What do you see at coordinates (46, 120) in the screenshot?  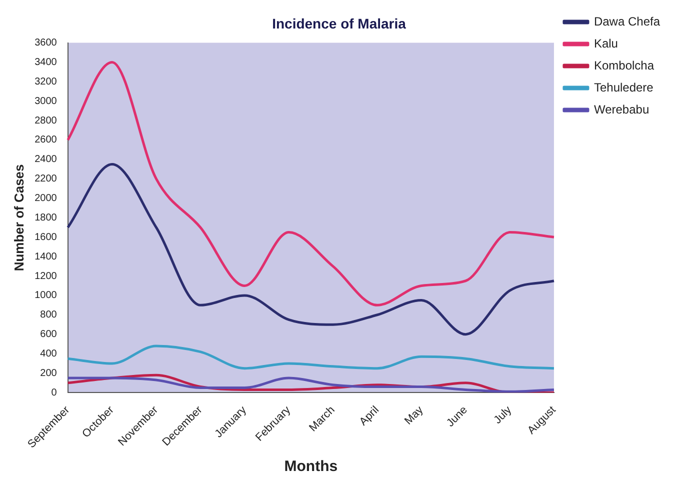 I see `y-tick-label: 2800` at bounding box center [46, 120].